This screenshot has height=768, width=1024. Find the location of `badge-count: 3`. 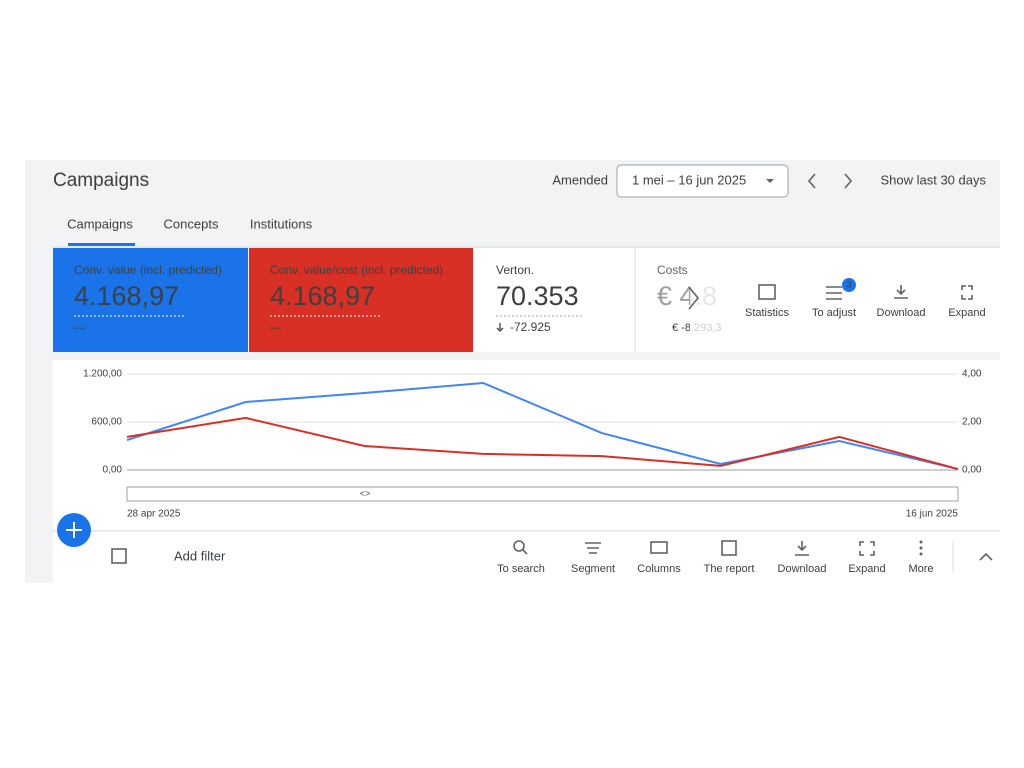

badge-count: 3 is located at coordinates (848, 284).